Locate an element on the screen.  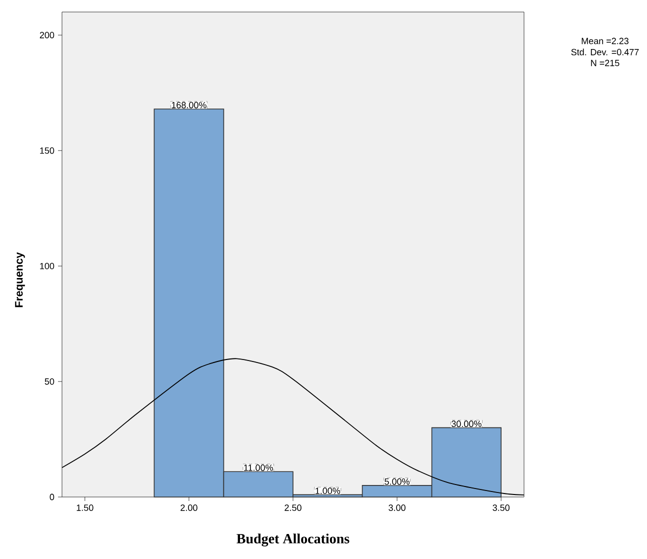
x-tick-label: 3.50 is located at coordinates (501, 507).